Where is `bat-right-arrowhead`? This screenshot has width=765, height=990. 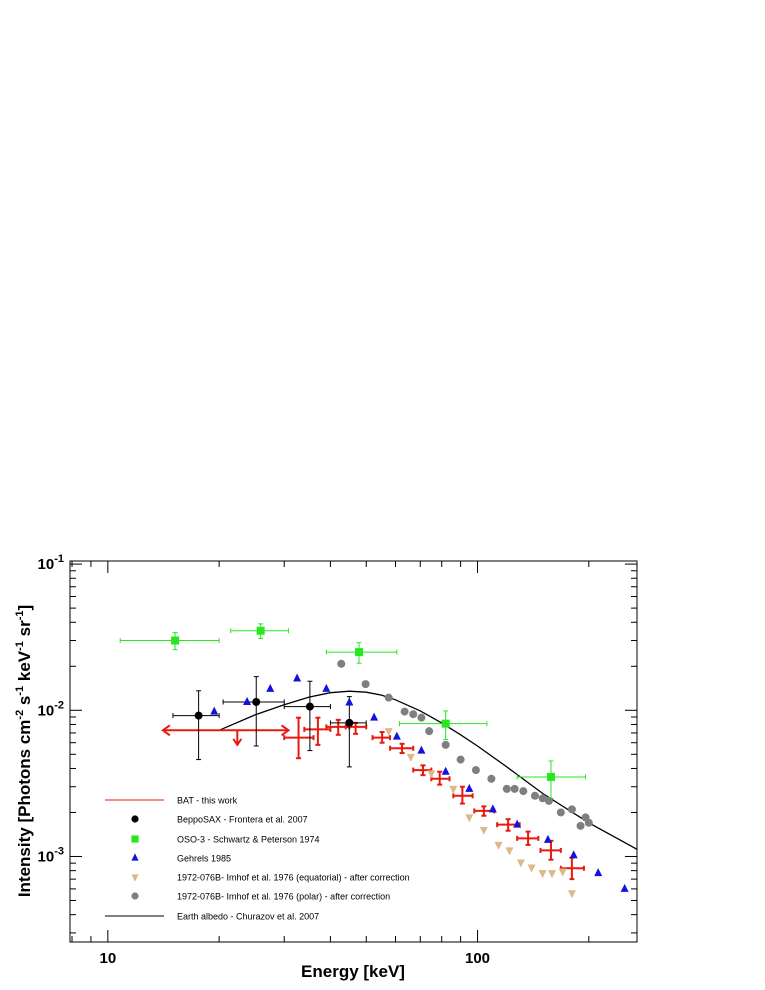 bat-right-arrowhead is located at coordinates (285, 730).